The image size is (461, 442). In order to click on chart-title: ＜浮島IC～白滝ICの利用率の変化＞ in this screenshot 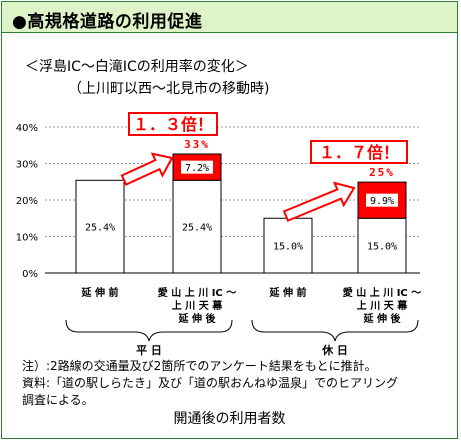, I will do `click(137, 67)`.